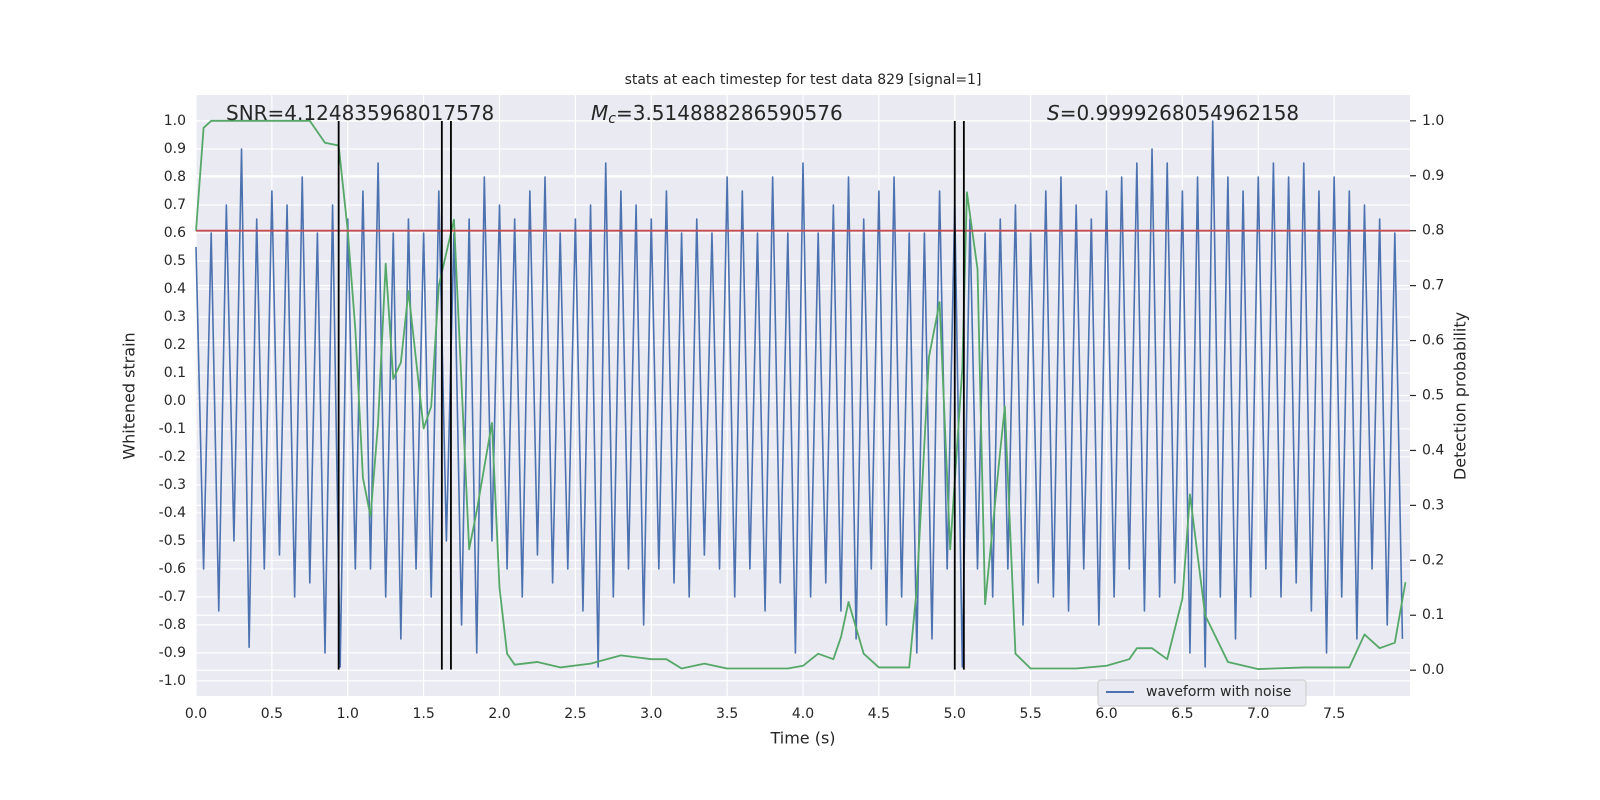  I want to click on x-tick-label: 3.5, so click(727, 714).